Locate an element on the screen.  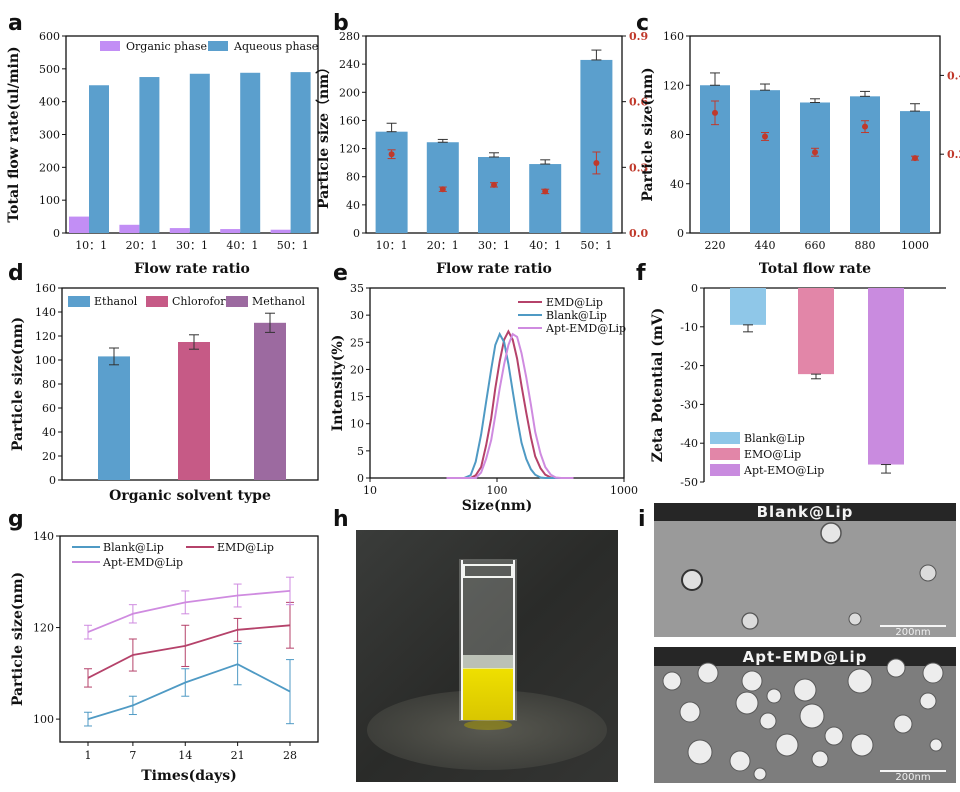
cuvette-photo is located at coordinates (487, 656).